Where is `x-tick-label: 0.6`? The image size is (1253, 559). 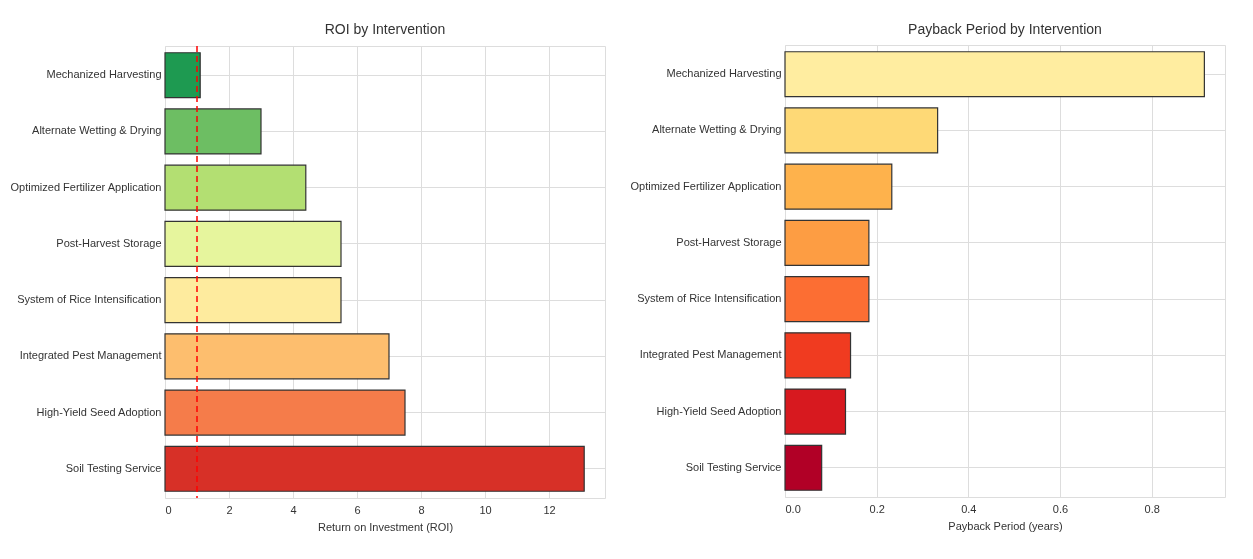
x-tick-label: 0.6 is located at coordinates (1060, 508).